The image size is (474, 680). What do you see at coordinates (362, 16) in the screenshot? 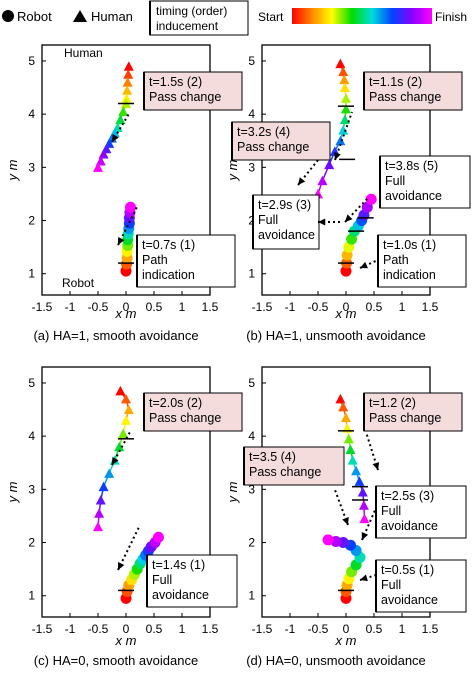
I see `color-gradient-bar` at bounding box center [362, 16].